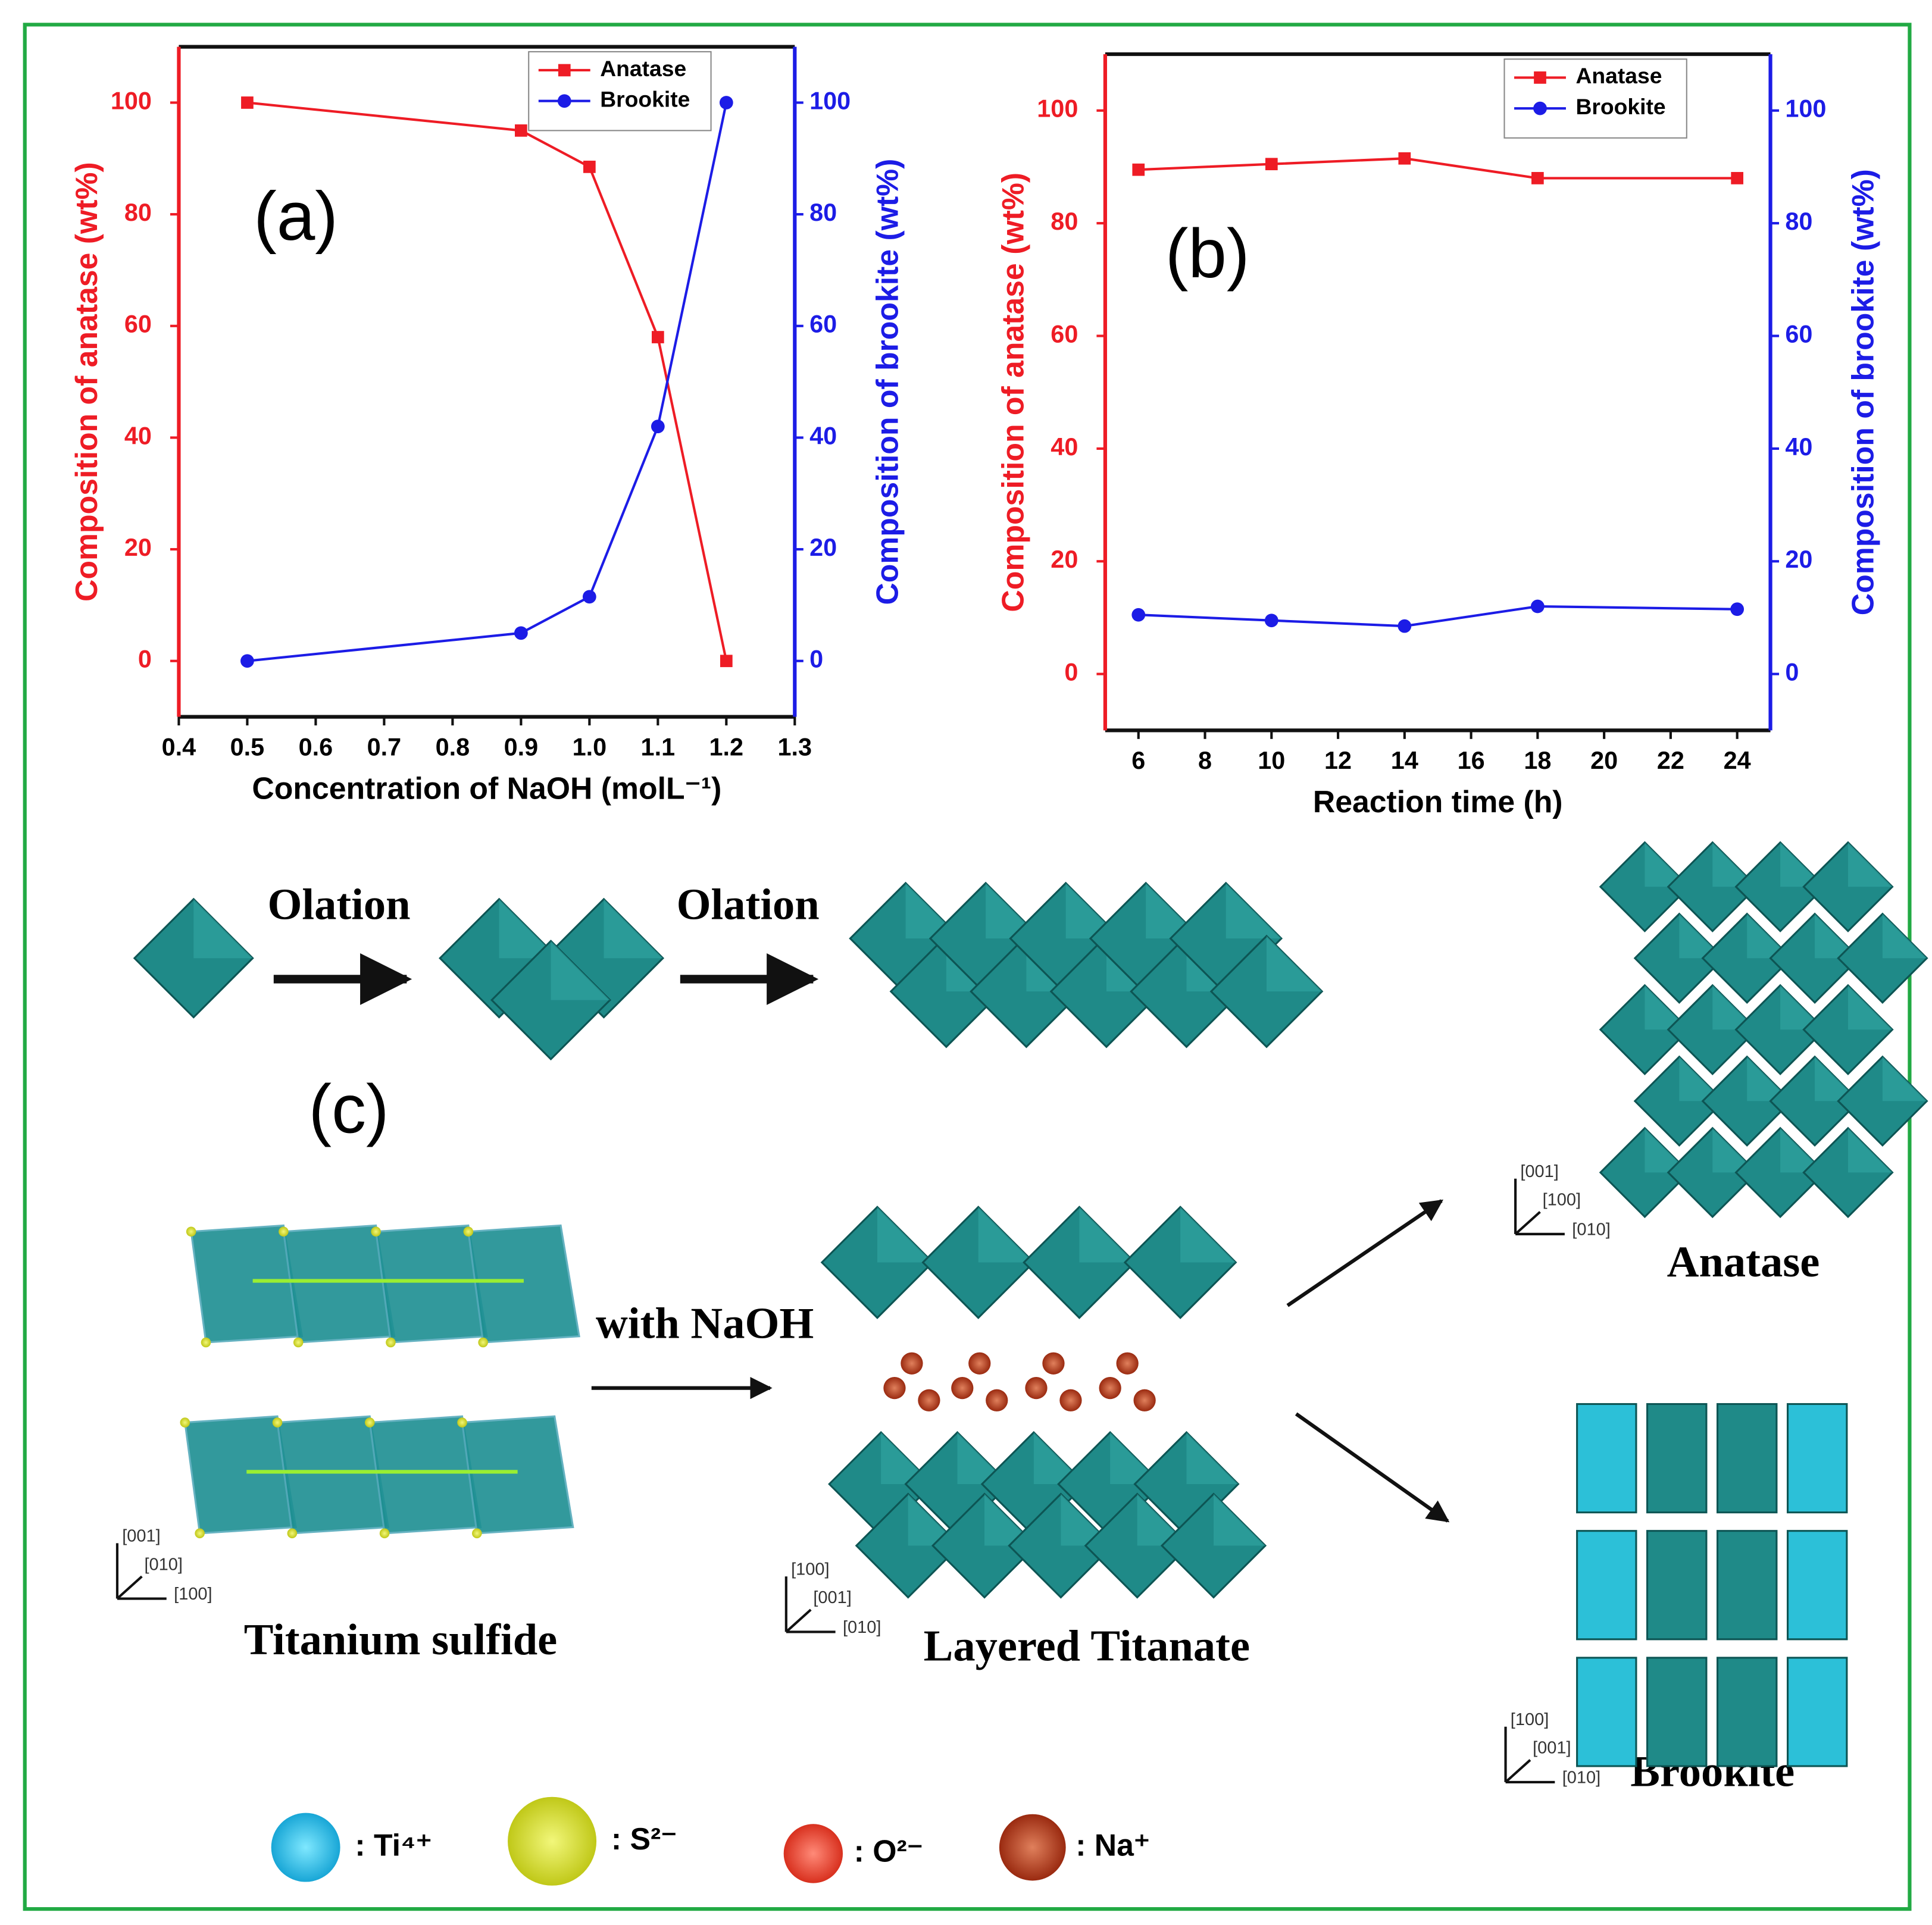 This screenshot has height=1925, width=1932. What do you see at coordinates (823, 324) in the screenshot?
I see `y2-tick-label: 60` at bounding box center [823, 324].